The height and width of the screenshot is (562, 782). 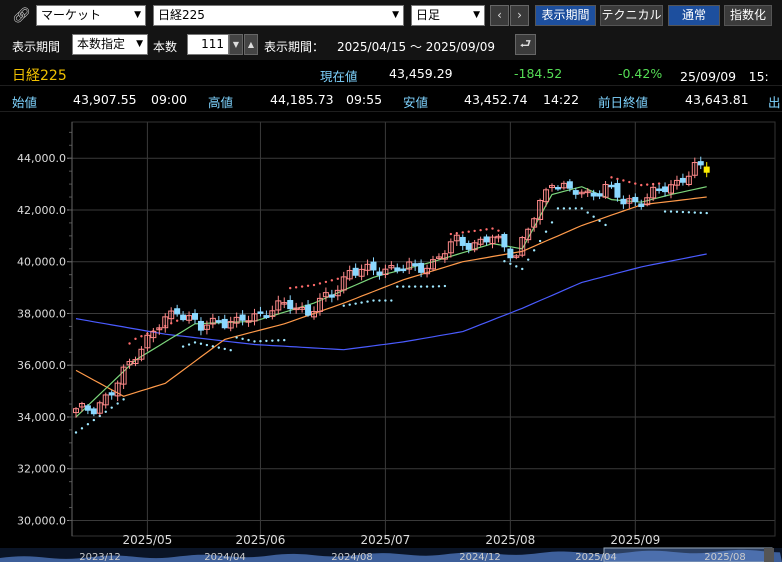 I want to click on prev-button: ‹, so click(x=499, y=15).